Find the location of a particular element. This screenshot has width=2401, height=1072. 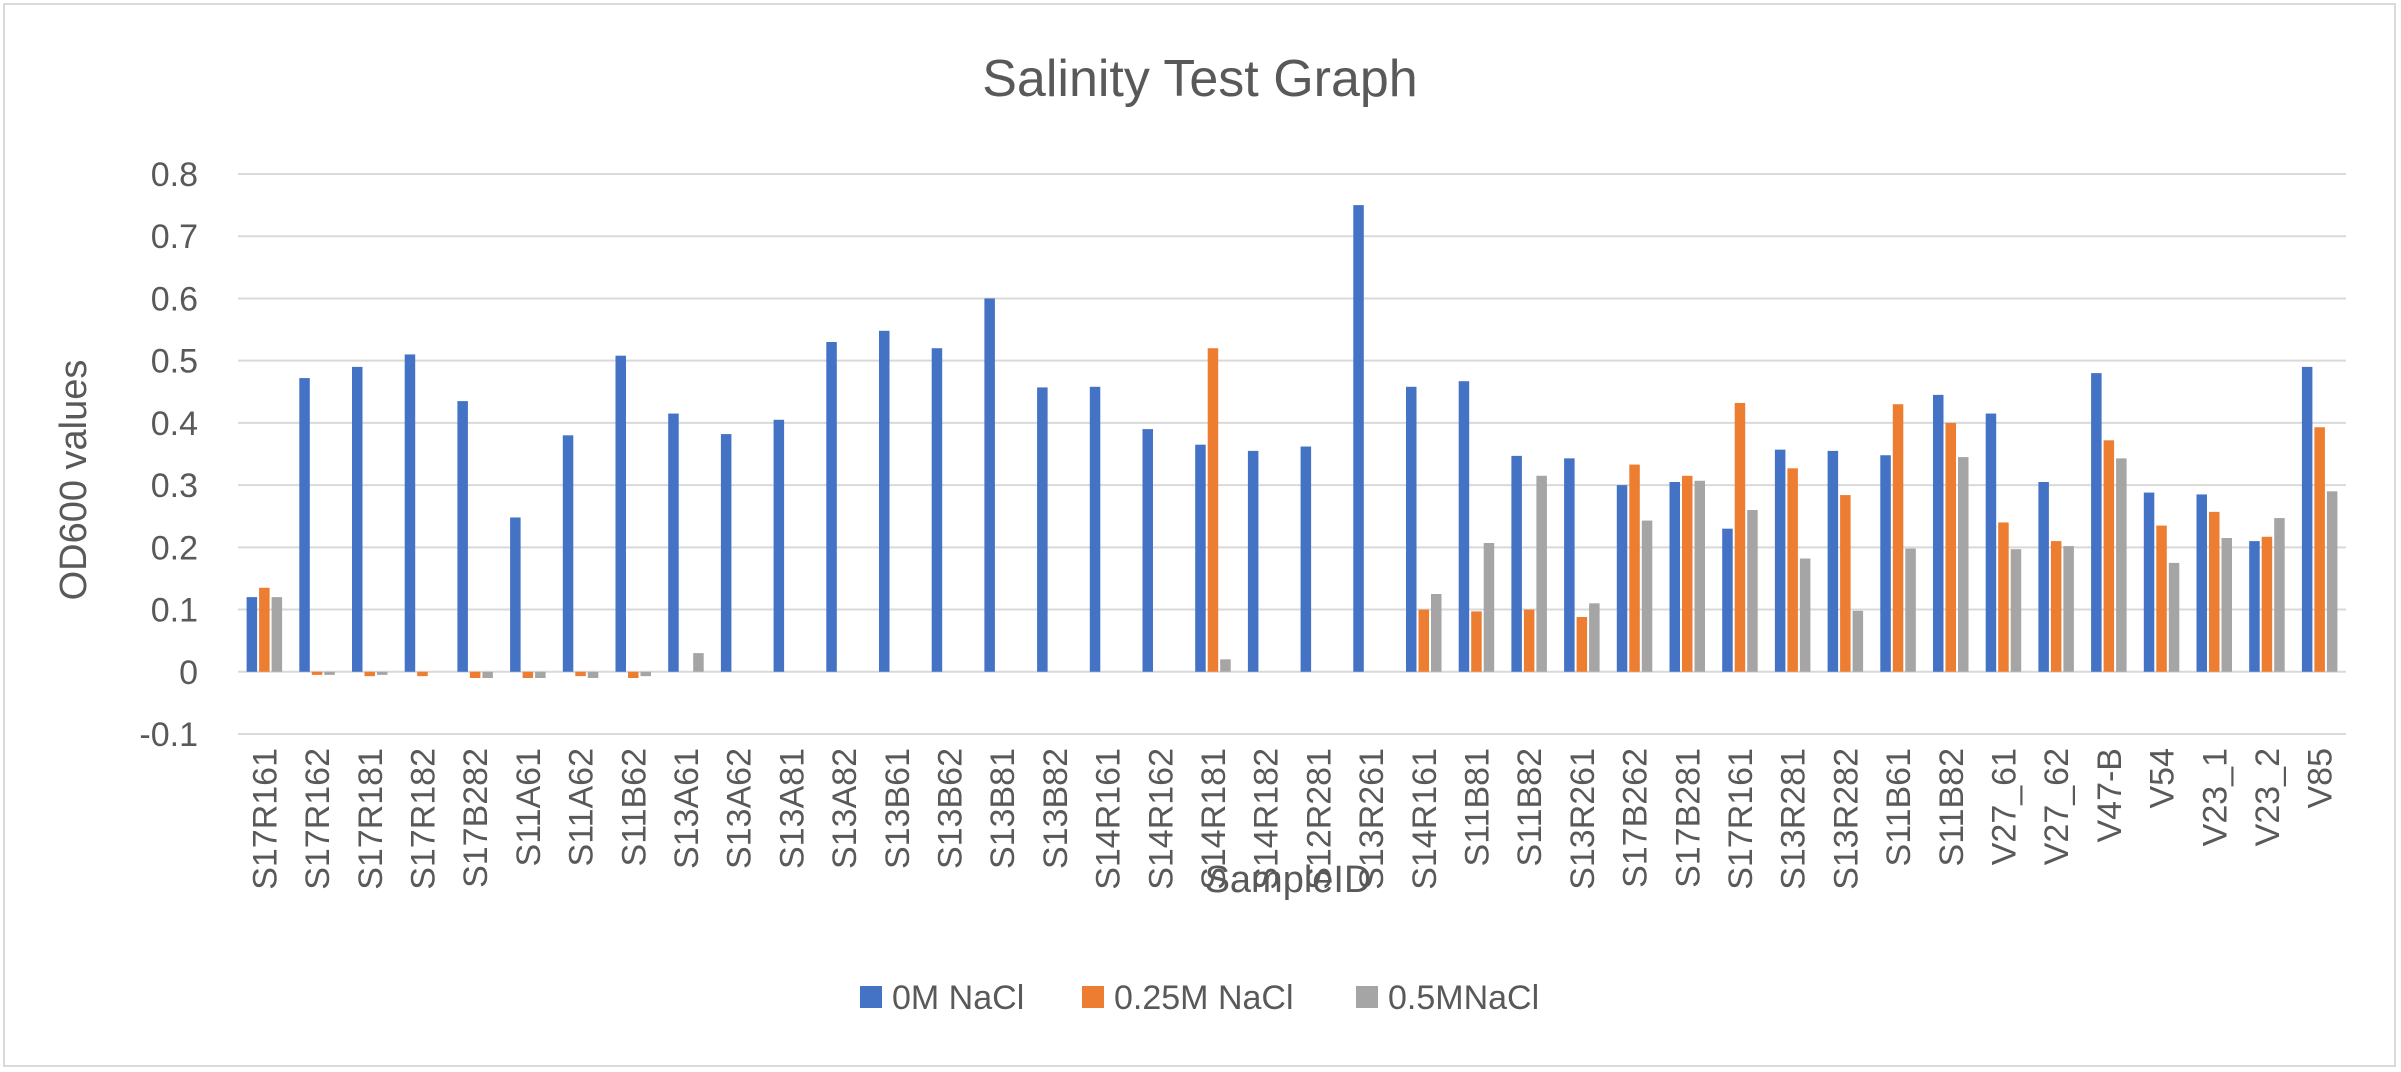

x-tick-label: S12R281 is located at coordinates (1319, 819).